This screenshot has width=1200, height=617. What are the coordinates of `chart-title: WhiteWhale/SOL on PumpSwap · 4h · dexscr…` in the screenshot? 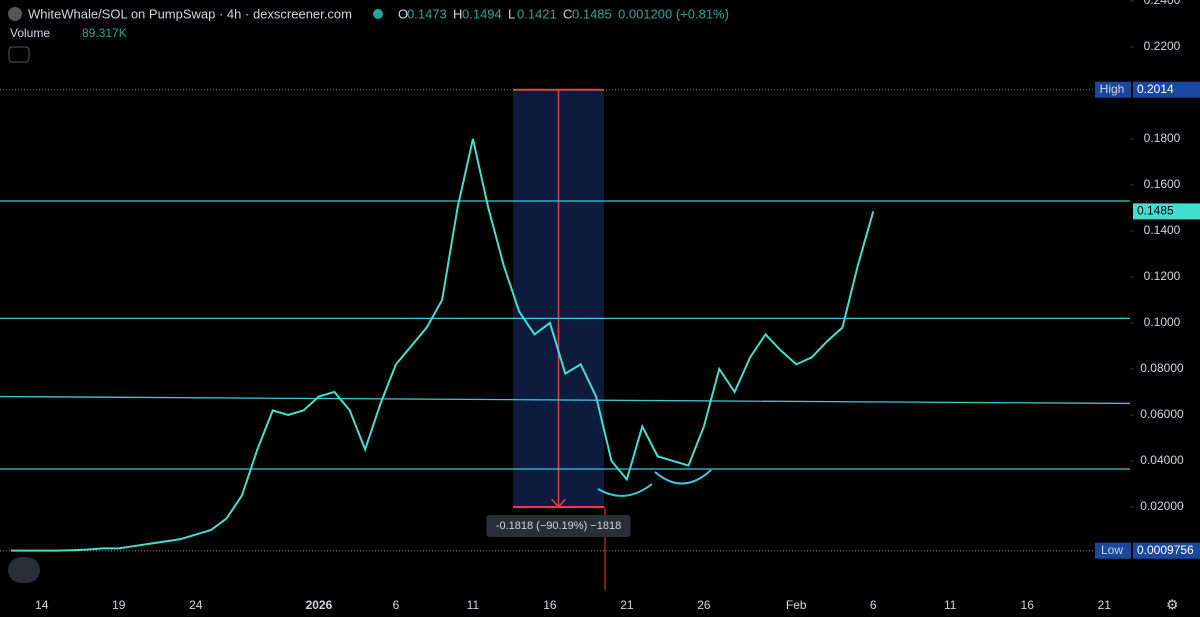 It's located at (190, 13).